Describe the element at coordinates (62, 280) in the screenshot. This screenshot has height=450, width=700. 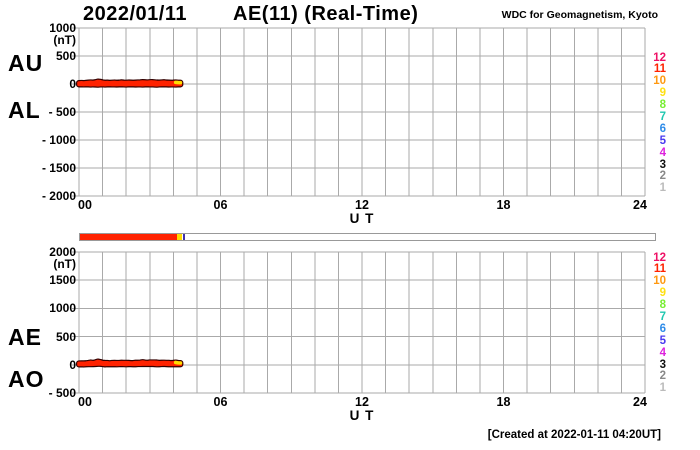
I see `y-tick-label: 1500` at that location.